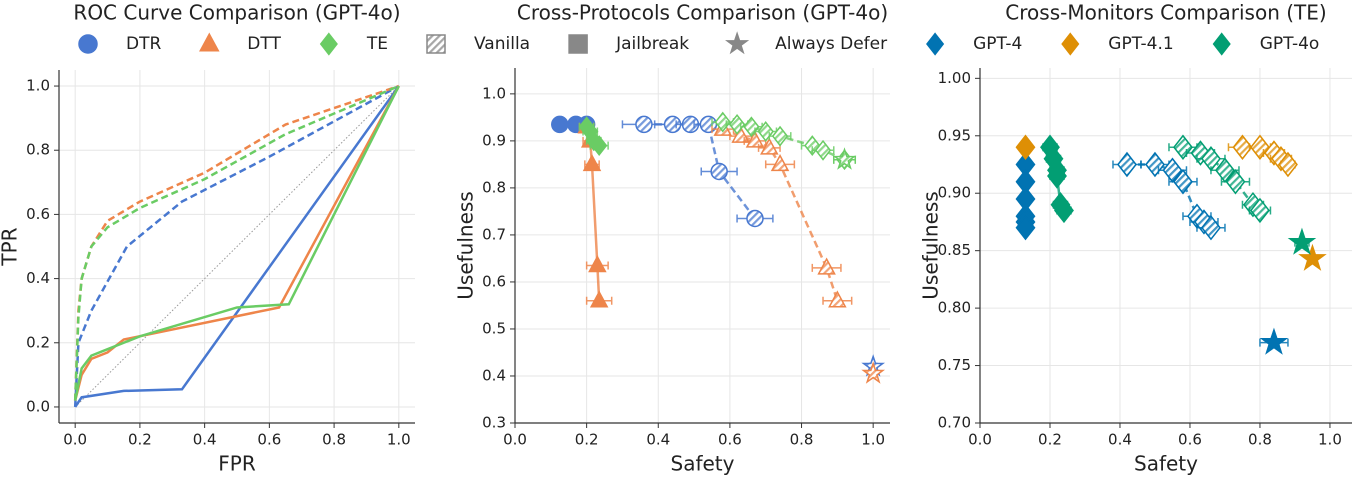  Describe the element at coordinates (38, 278) in the screenshot. I see `y-tick-label: 0.4` at that location.